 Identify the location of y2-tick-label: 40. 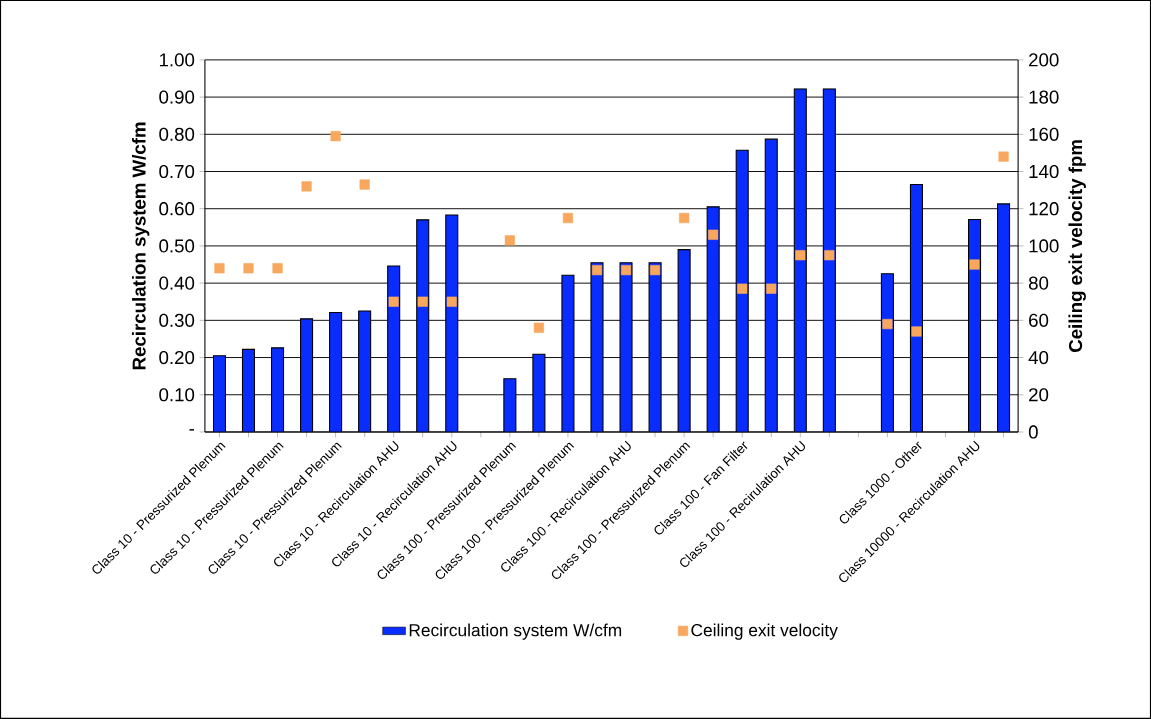
(1038, 357).